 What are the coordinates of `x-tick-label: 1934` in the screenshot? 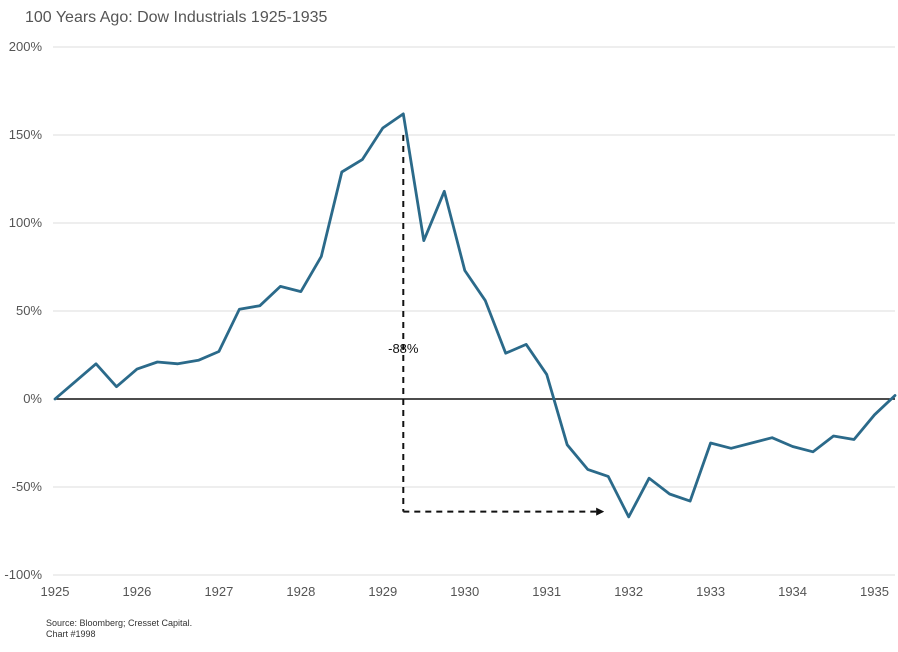 It's located at (792, 591).